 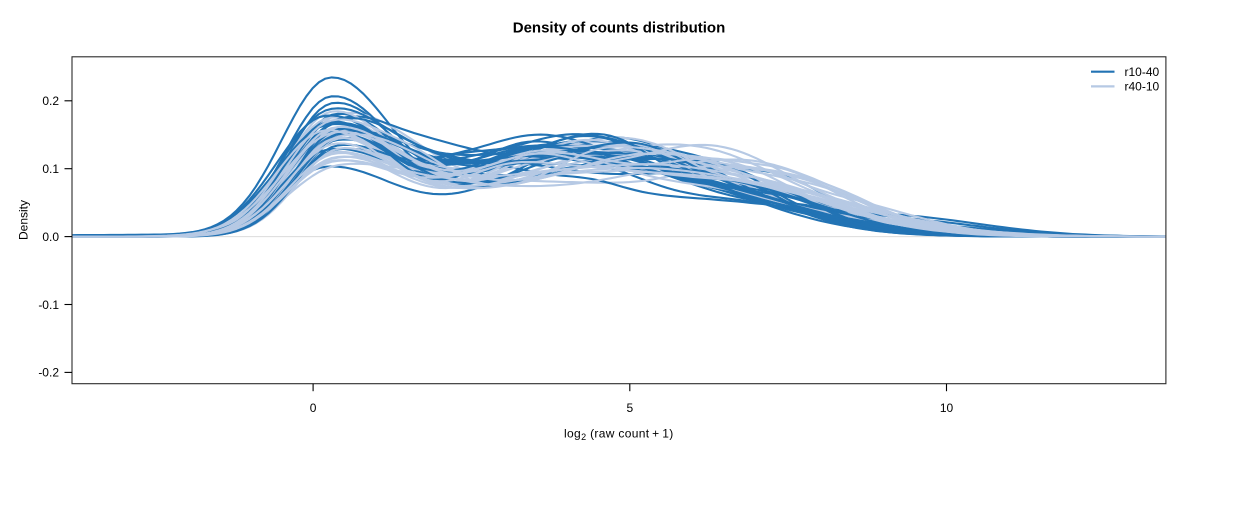 What do you see at coordinates (50, 237) in the screenshot?
I see `svg-text: 0.0` at bounding box center [50, 237].